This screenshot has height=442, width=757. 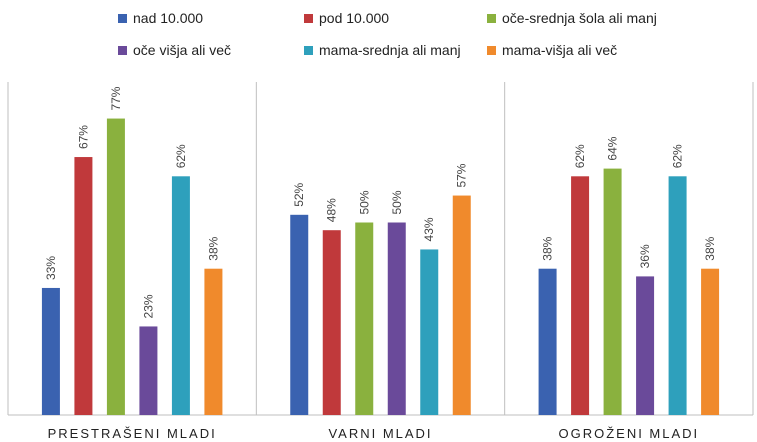 What do you see at coordinates (613, 148) in the screenshot?
I see `data-label: 64%` at bounding box center [613, 148].